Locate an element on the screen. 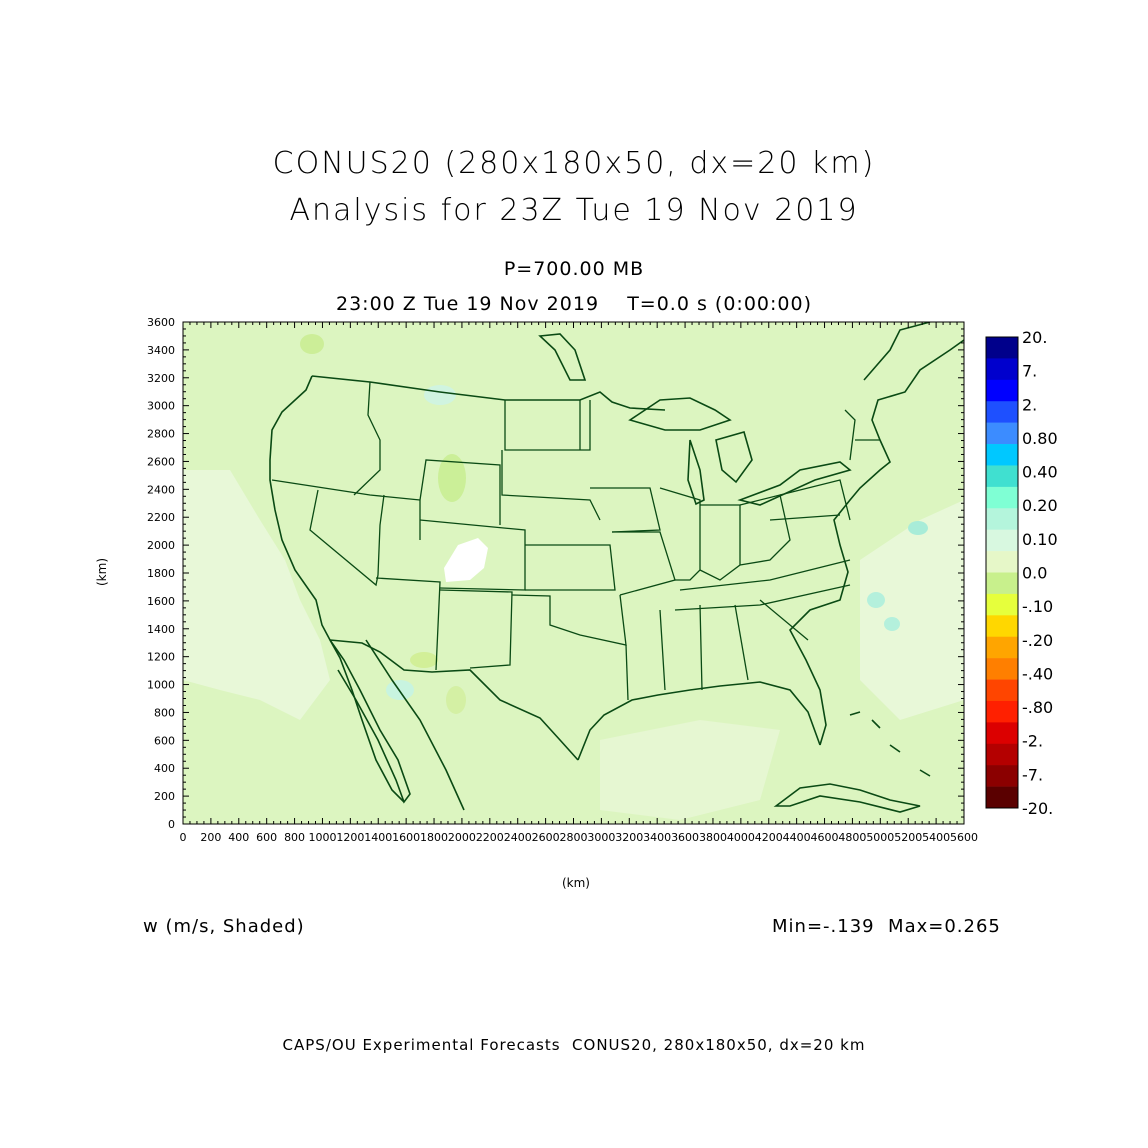  main-title-line1: CONUS20 (280x180x50, dx=20 km) is located at coordinates (574, 163).